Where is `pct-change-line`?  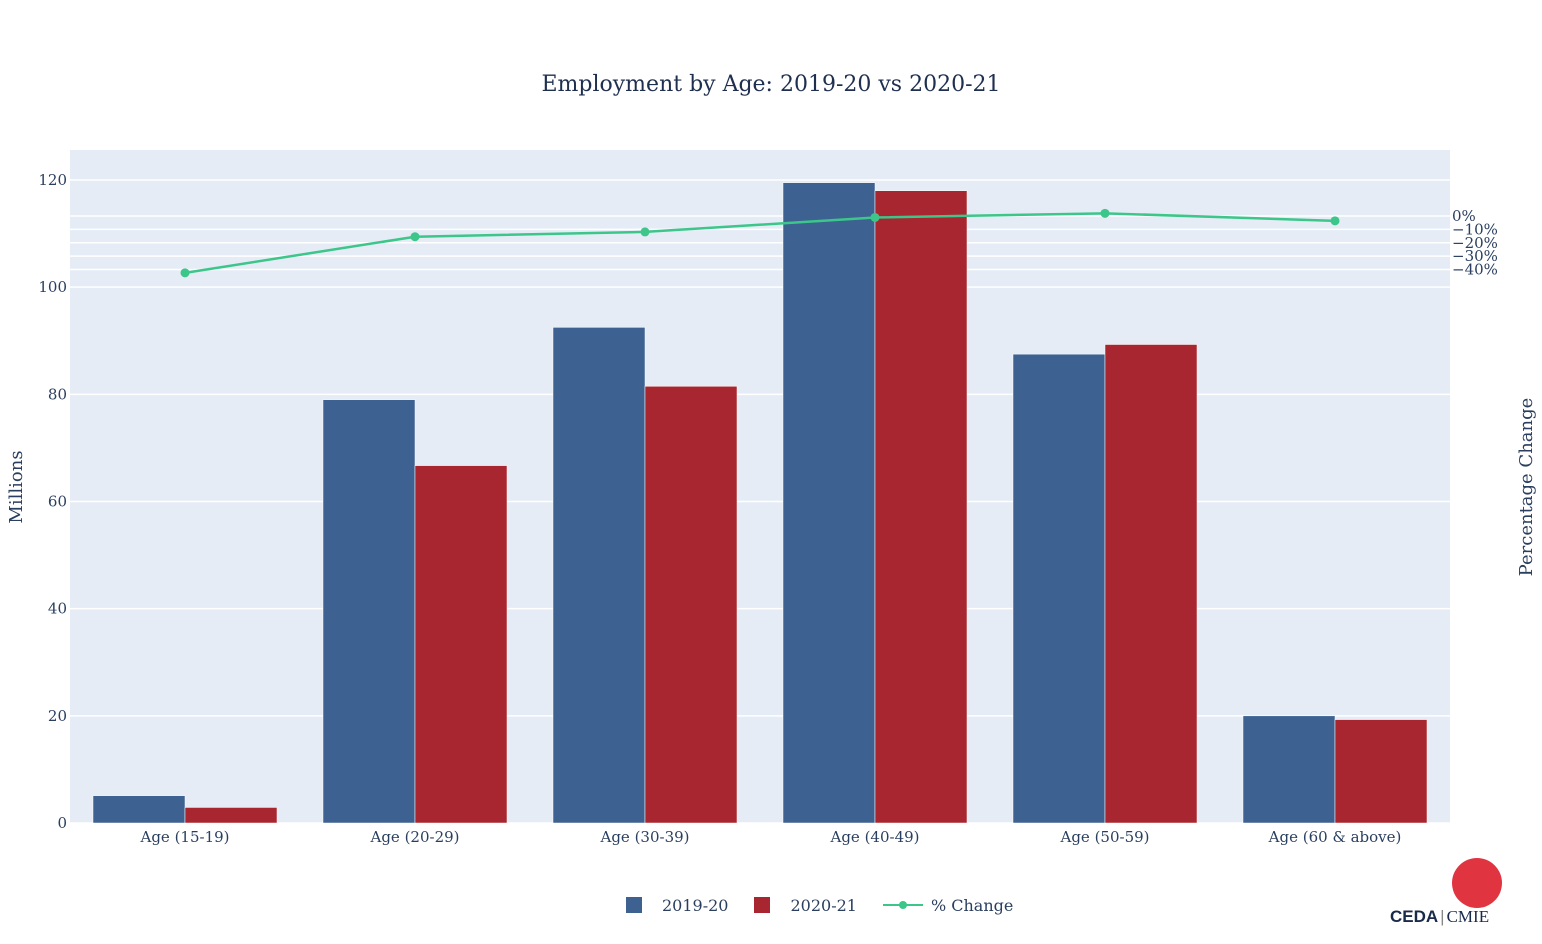 pct-change-line is located at coordinates (760, 243).